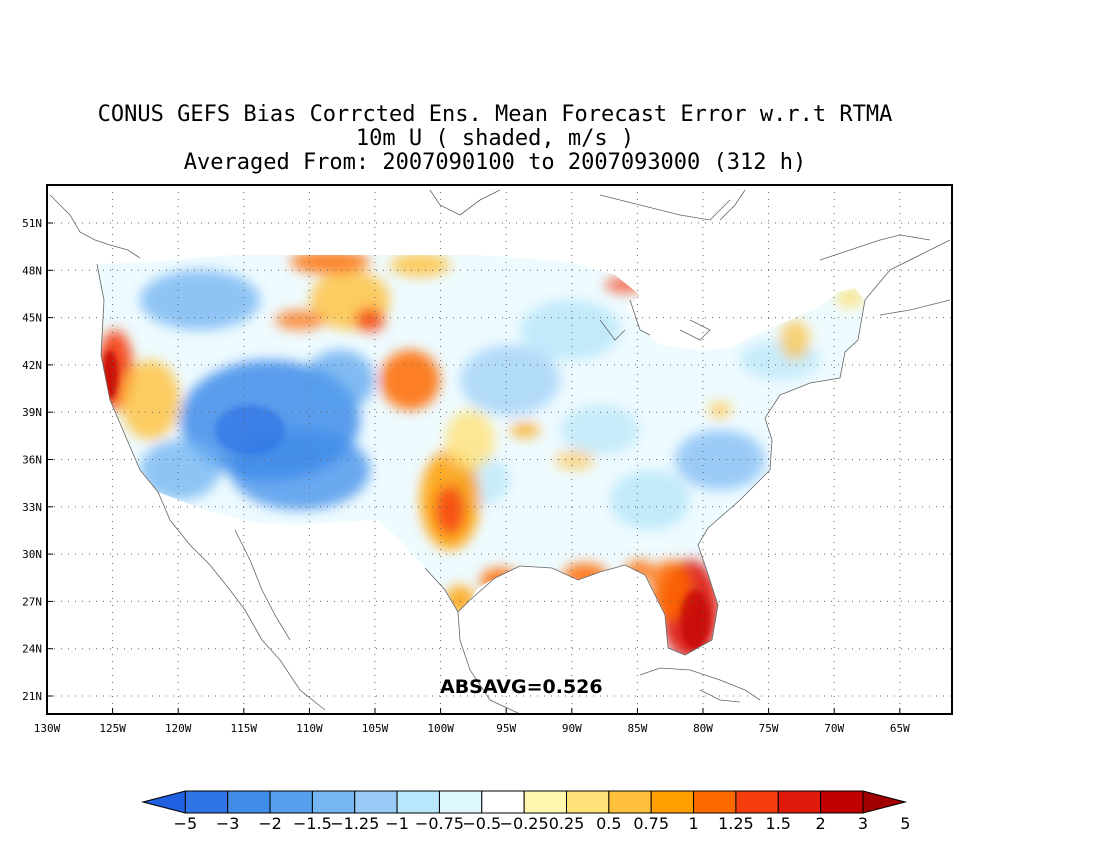 The width and height of the screenshot is (1100, 850). Describe the element at coordinates (32, 318) in the screenshot. I see `lat-tick-label: 45N` at that location.